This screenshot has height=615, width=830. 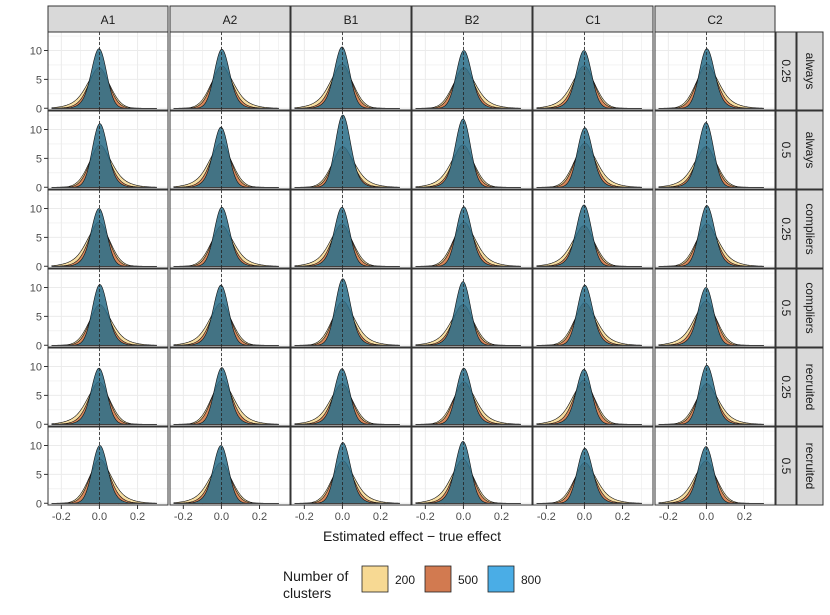 I want to click on legend-label: 800, so click(x=531, y=580).